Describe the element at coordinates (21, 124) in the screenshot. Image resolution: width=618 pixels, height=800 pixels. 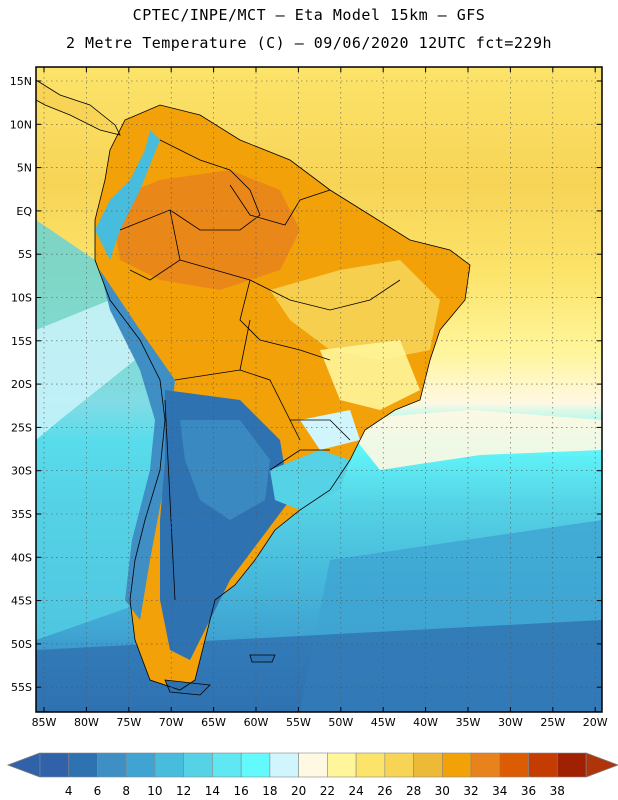
I see `lat-label: 10N` at that location.